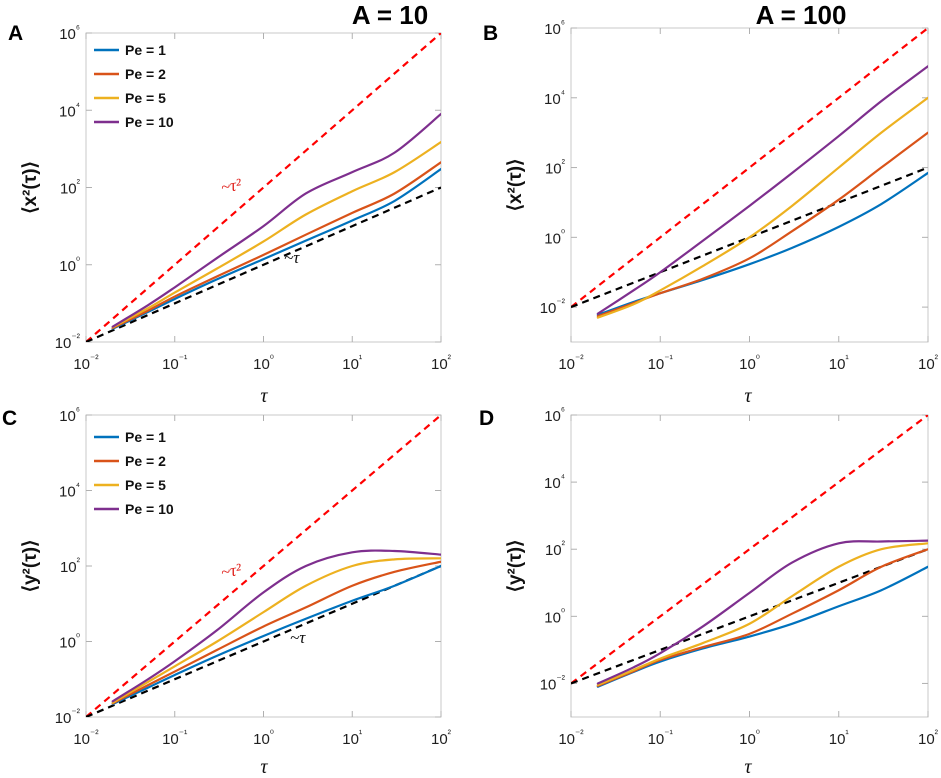  What do you see at coordinates (486, 418) in the screenshot?
I see `panel-letter: D` at bounding box center [486, 418].